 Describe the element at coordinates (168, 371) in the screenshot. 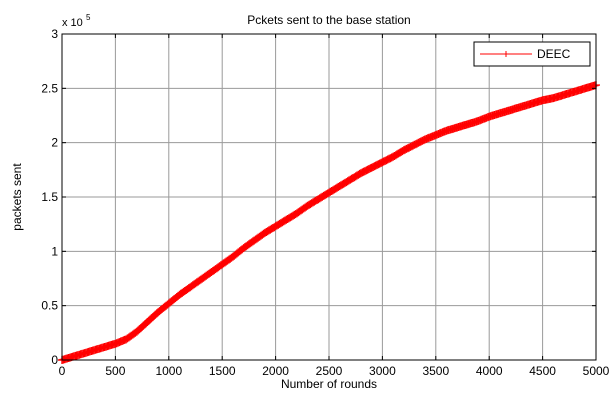

I see `x-tick-label: 1000` at that location.